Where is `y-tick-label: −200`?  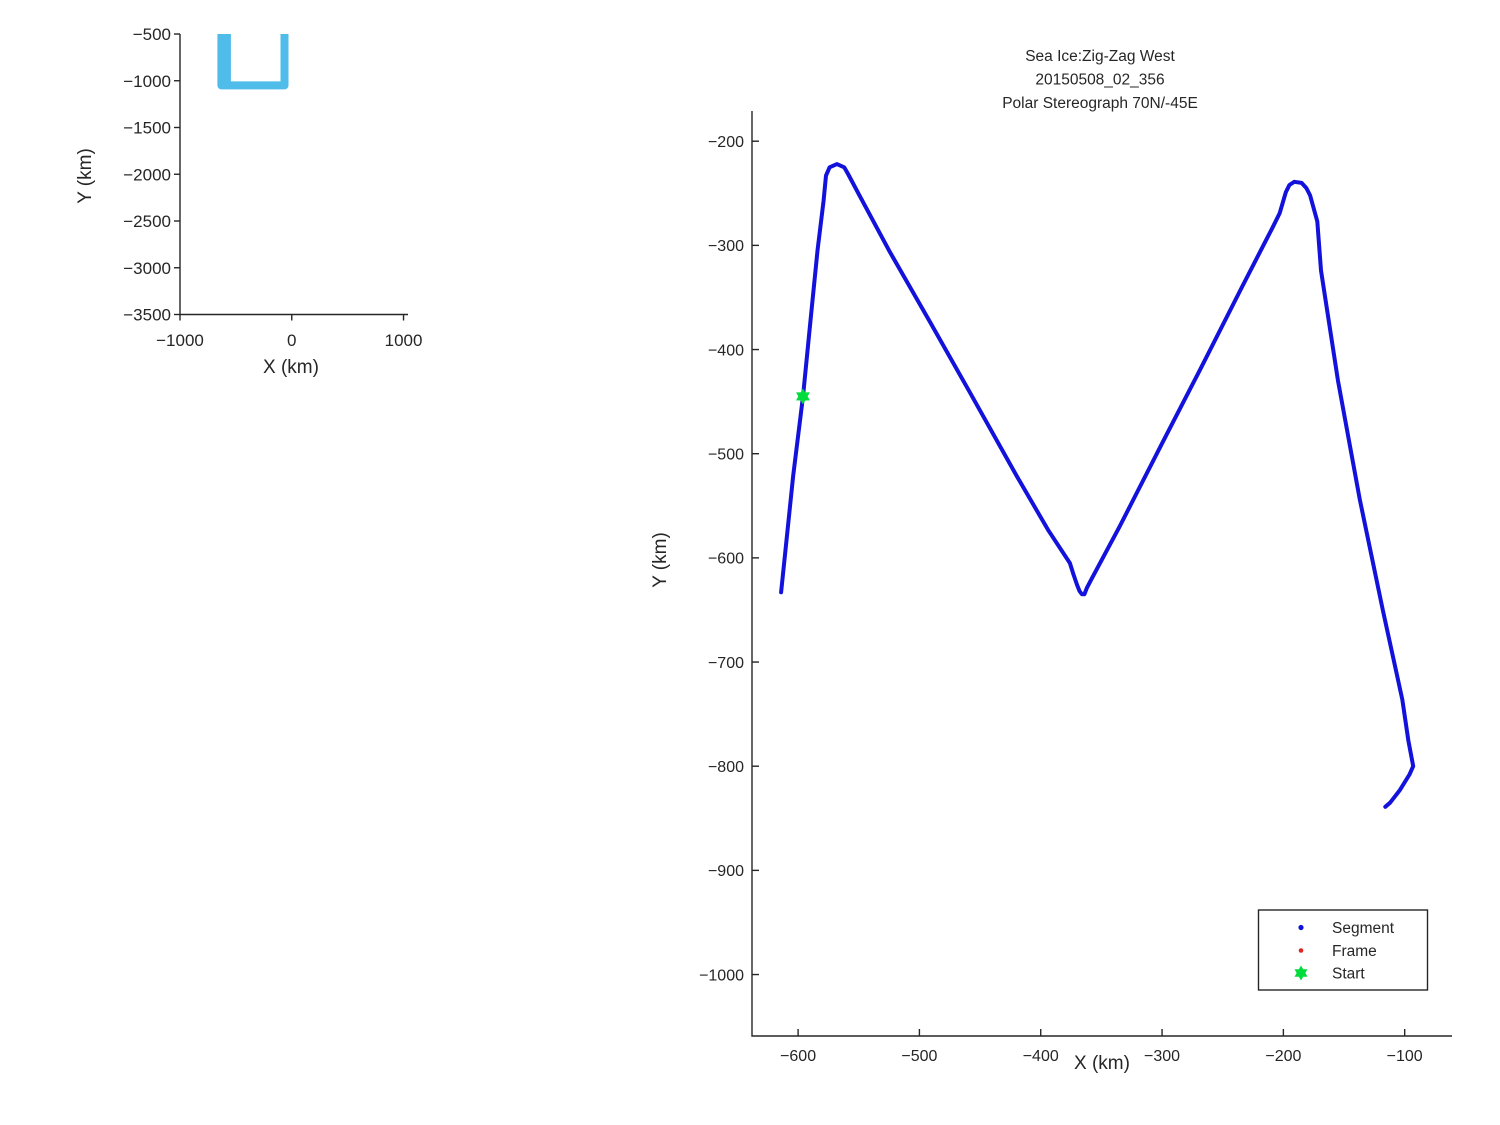
y-tick-label: −200 is located at coordinates (726, 142).